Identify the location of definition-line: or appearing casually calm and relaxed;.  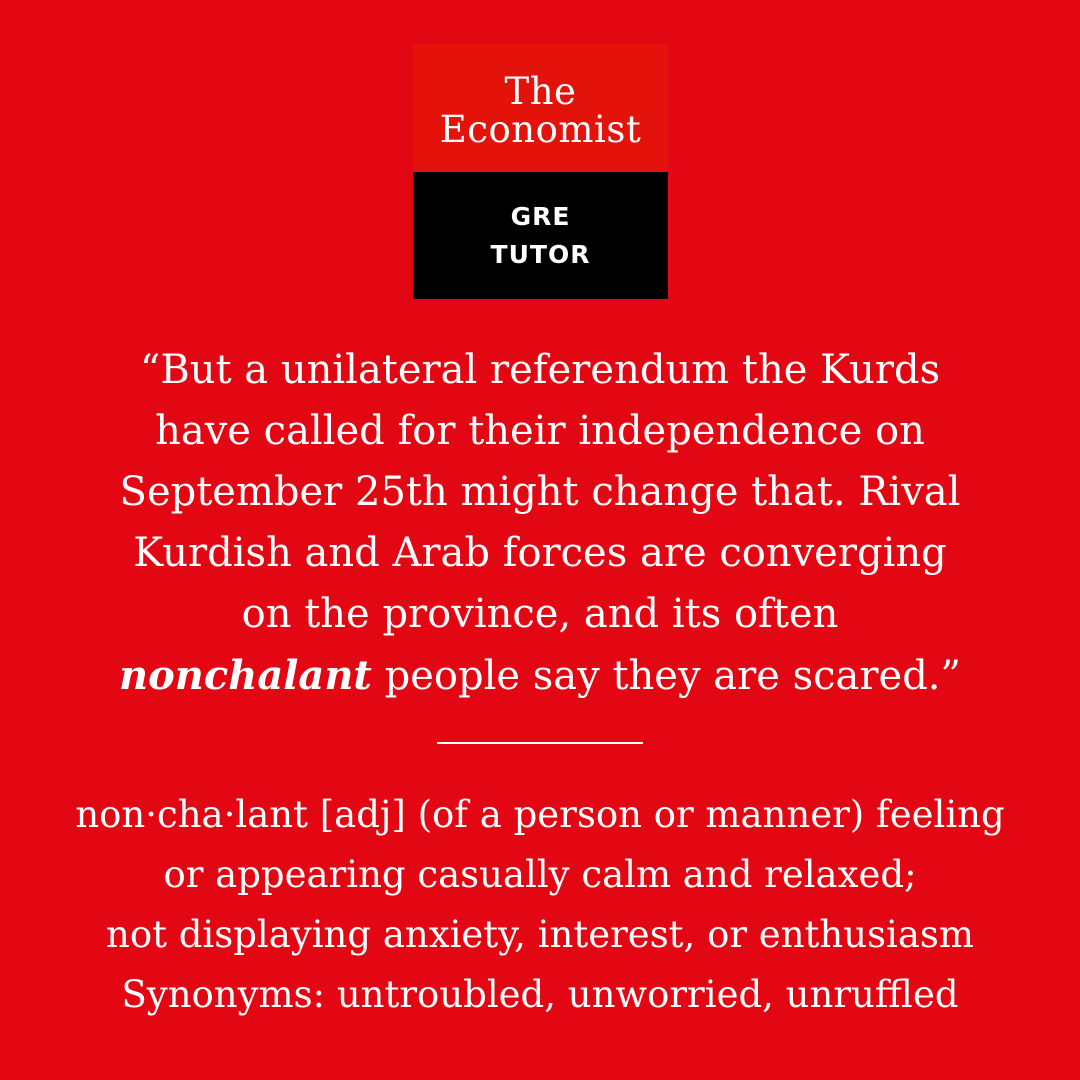
(540, 874).